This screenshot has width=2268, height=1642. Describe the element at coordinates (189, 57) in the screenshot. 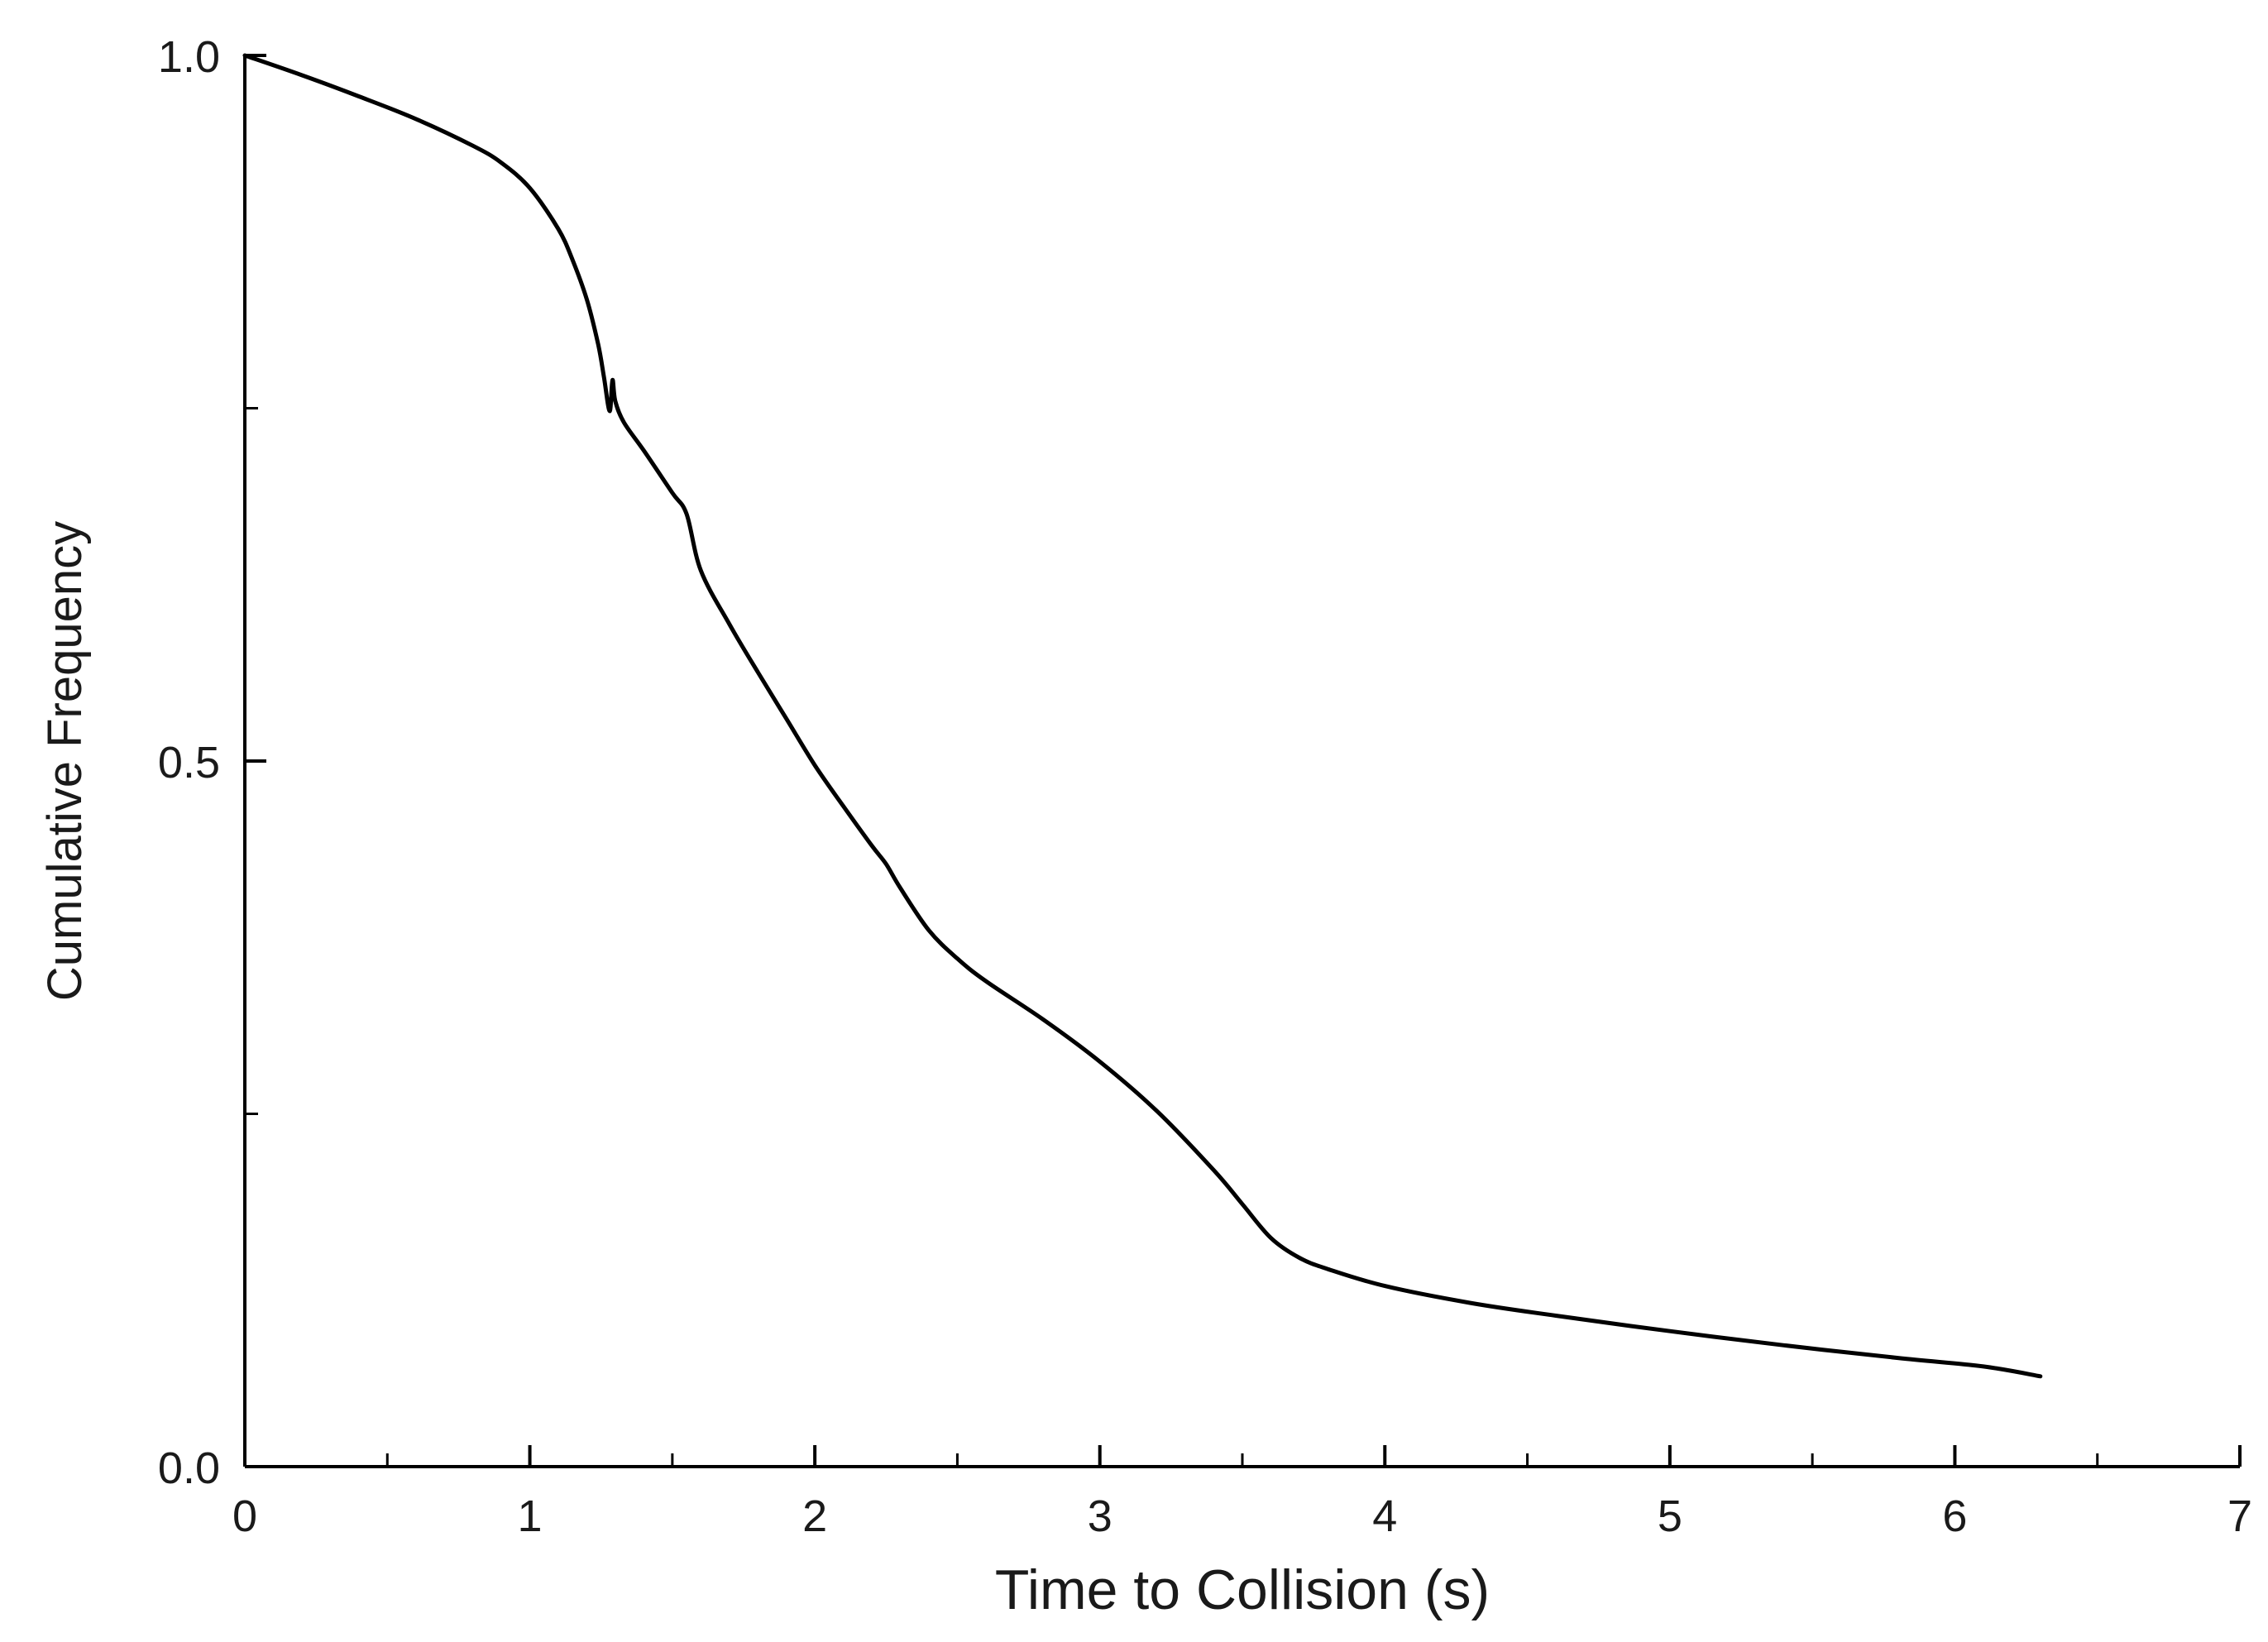

I see `y-tick-label: 1.0` at that location.